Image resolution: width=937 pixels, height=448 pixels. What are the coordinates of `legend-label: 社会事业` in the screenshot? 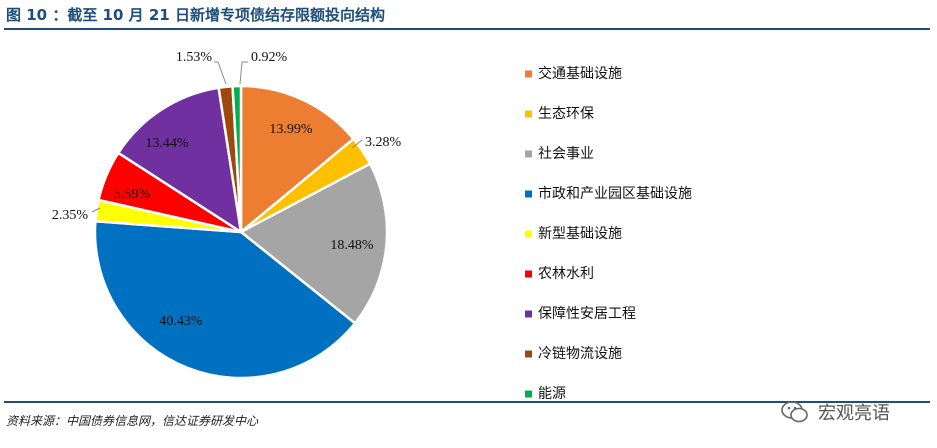 It's located at (566, 154).